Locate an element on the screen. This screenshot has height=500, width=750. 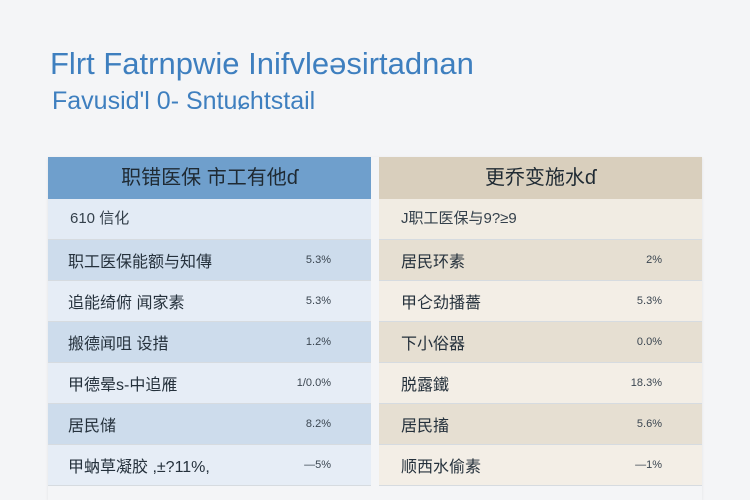
row-label: 搬德闻咀 设措 is located at coordinates (118, 344).